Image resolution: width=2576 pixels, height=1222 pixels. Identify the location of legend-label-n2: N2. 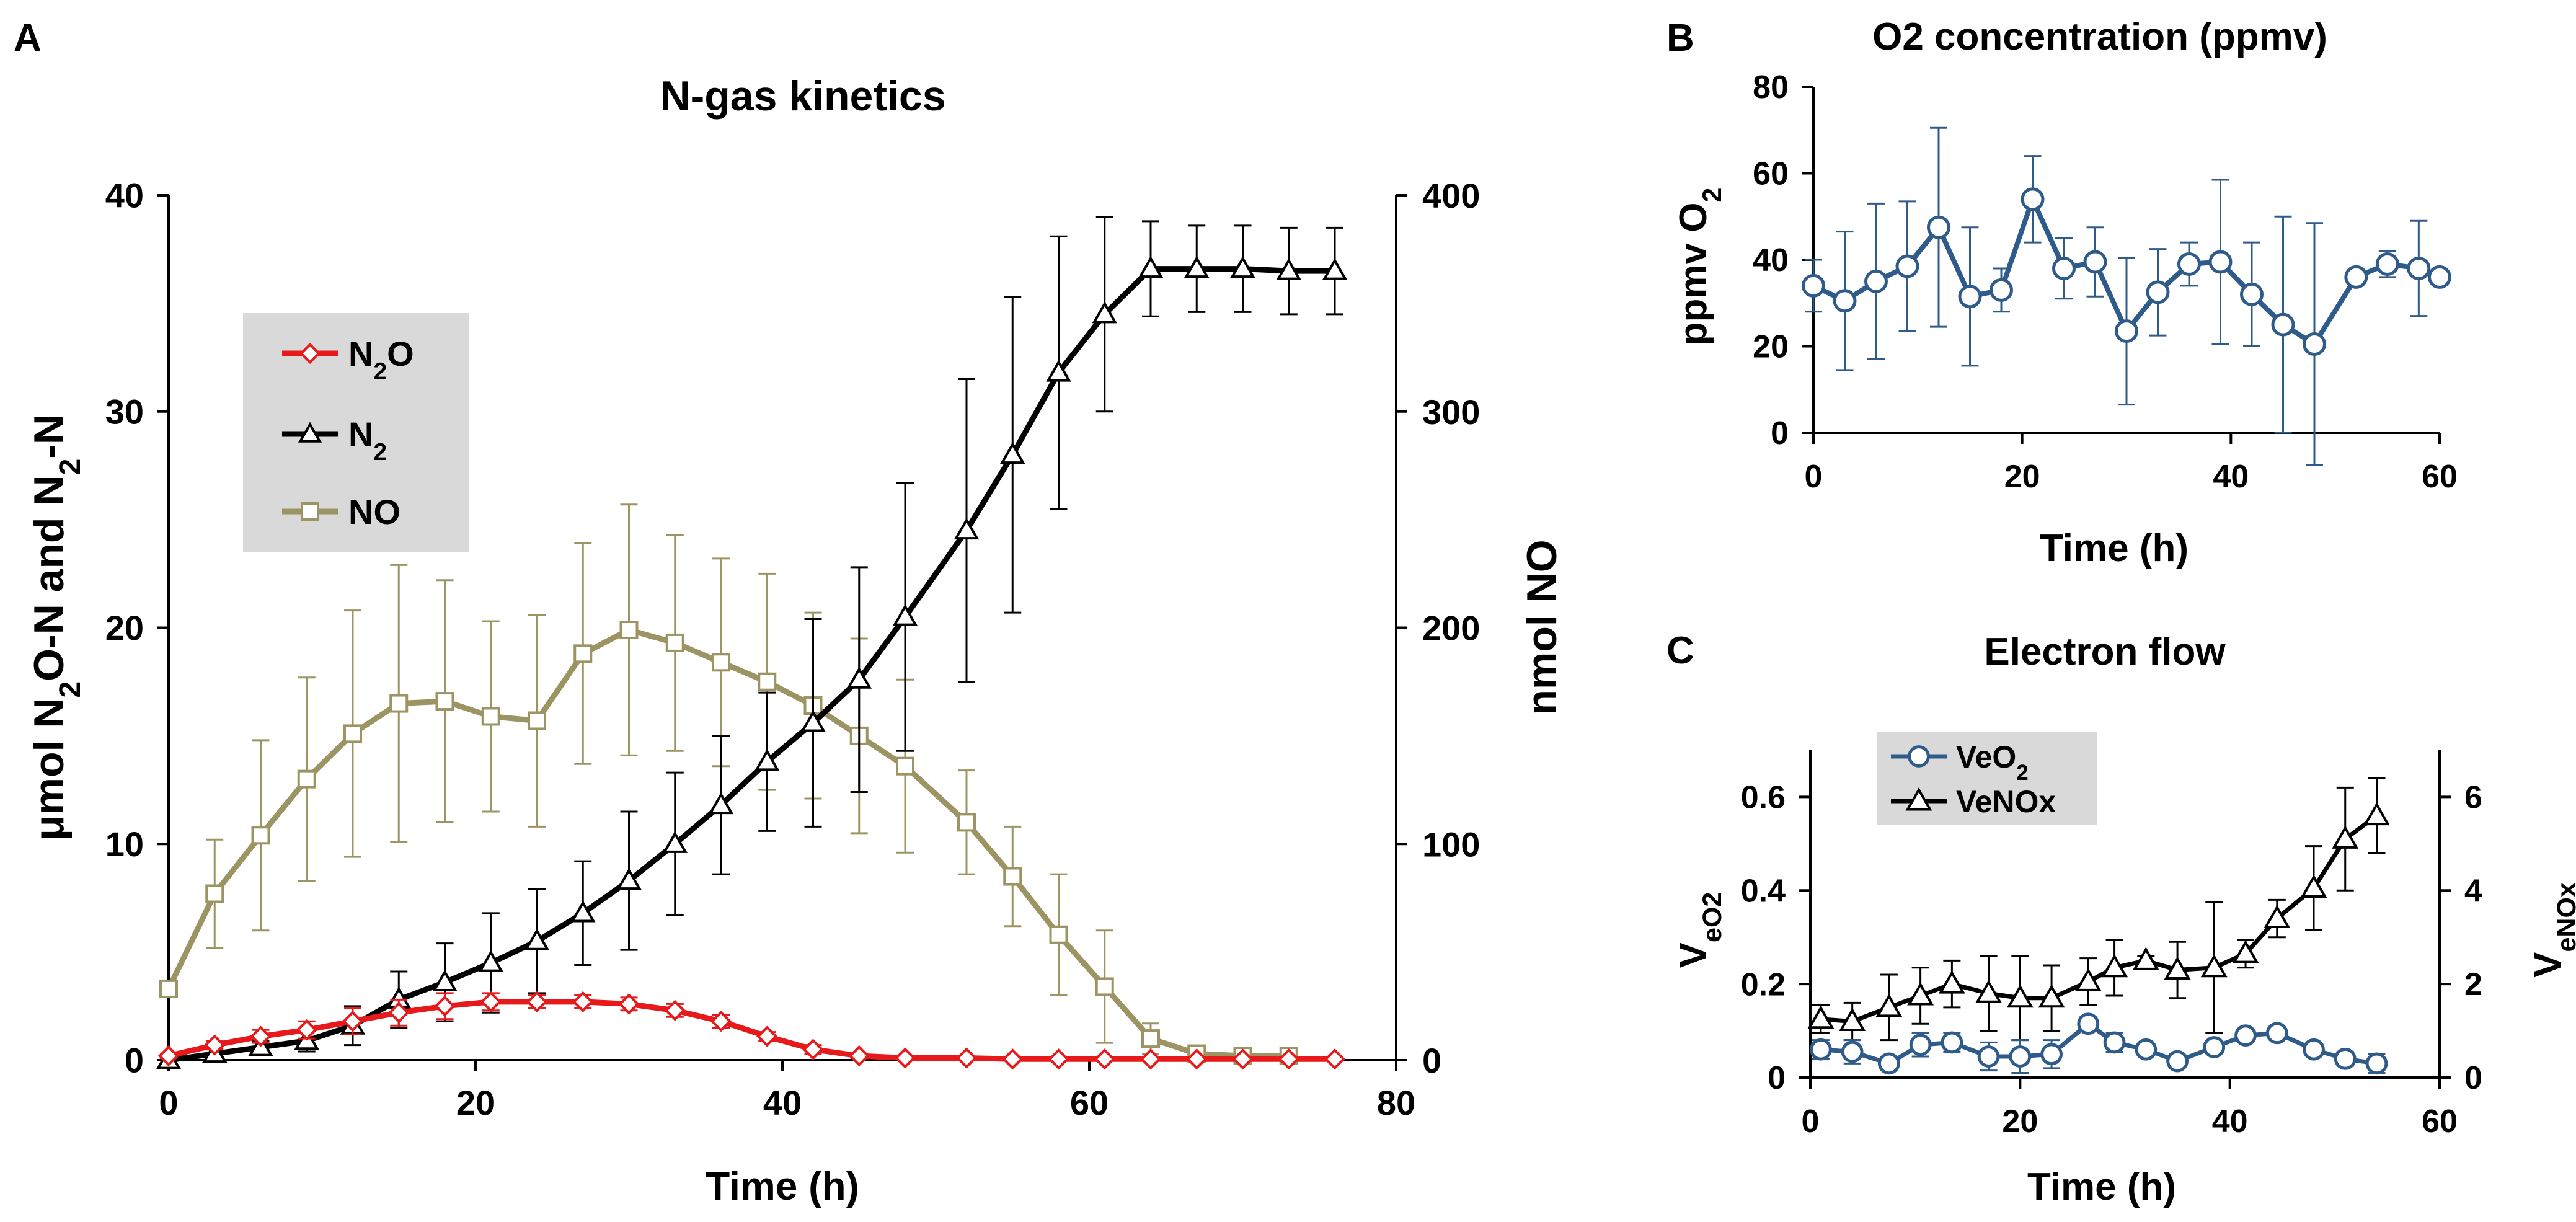
(368, 440).